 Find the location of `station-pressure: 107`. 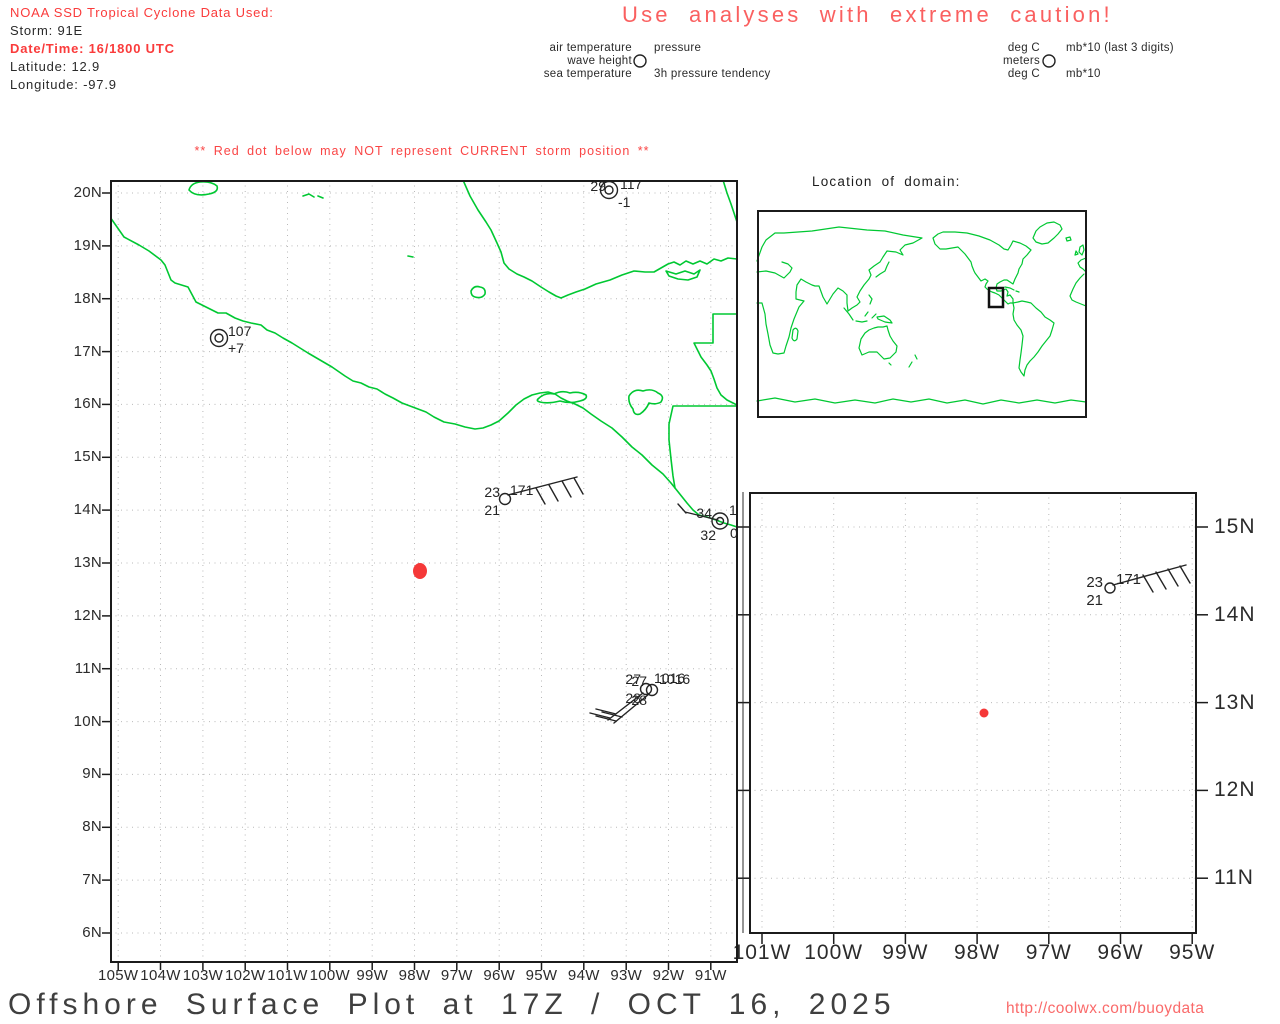

station-pressure: 107 is located at coordinates (240, 331).